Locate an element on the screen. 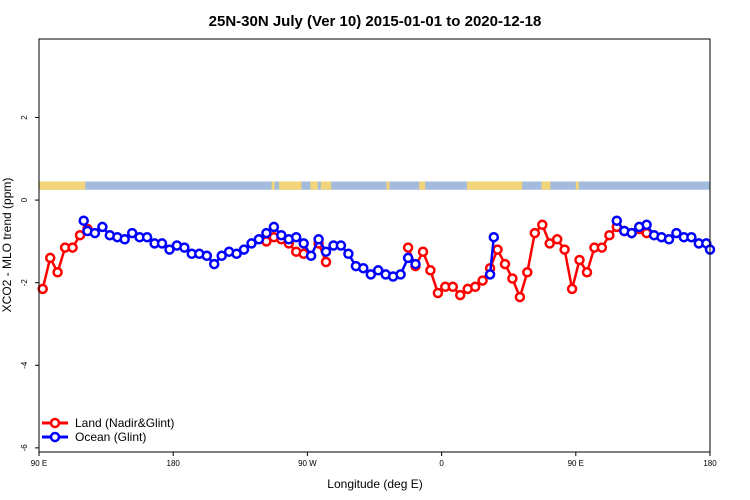 This screenshot has height=500, width=750. y-tick-label: 2 is located at coordinates (24, 117).